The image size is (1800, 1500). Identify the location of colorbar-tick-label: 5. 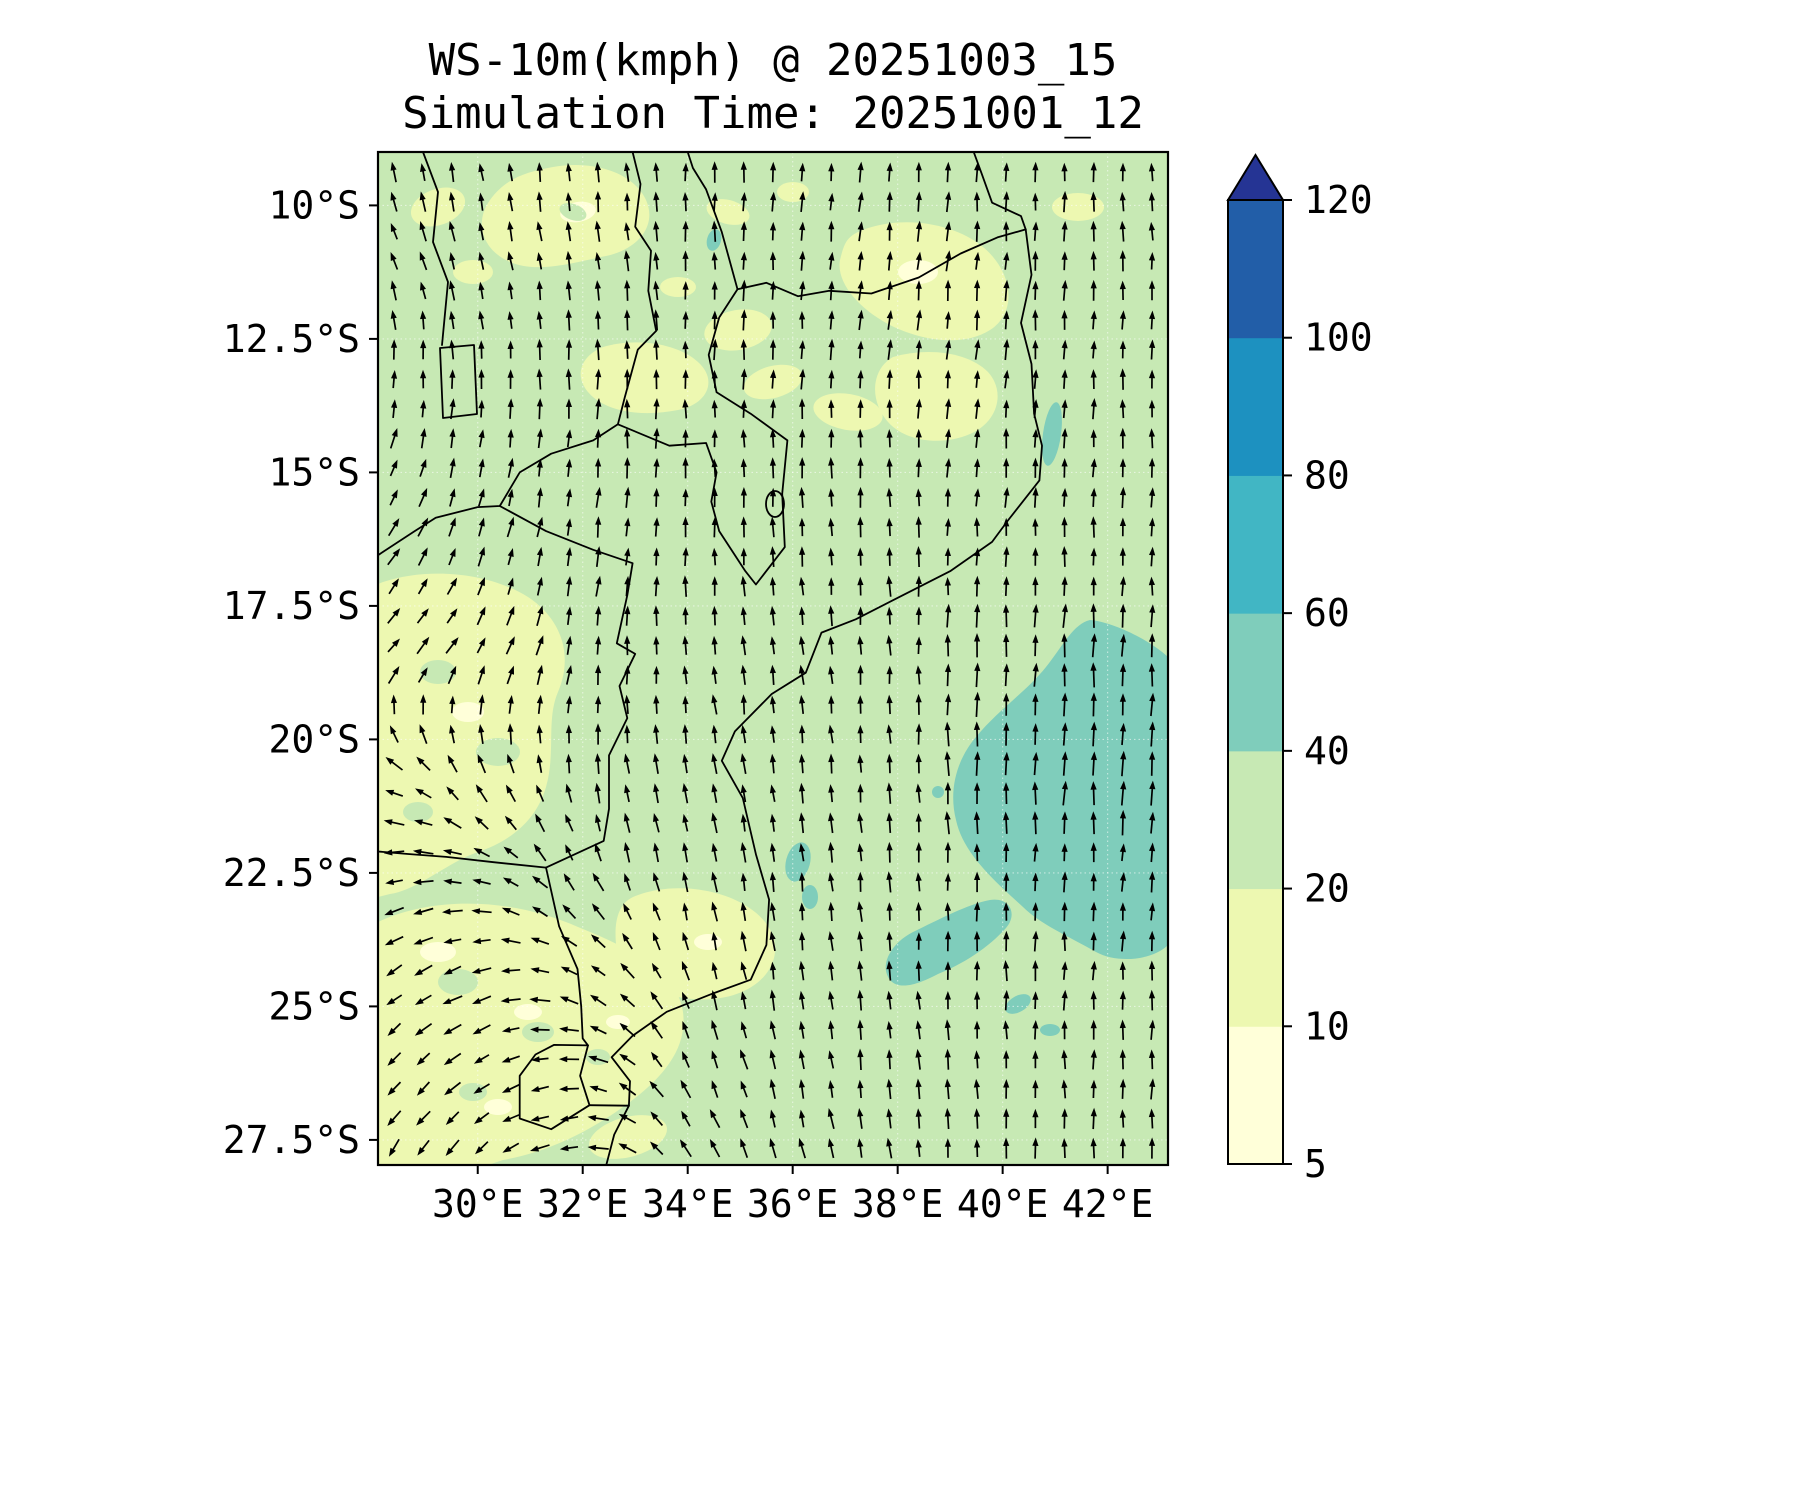
(1315, 1164).